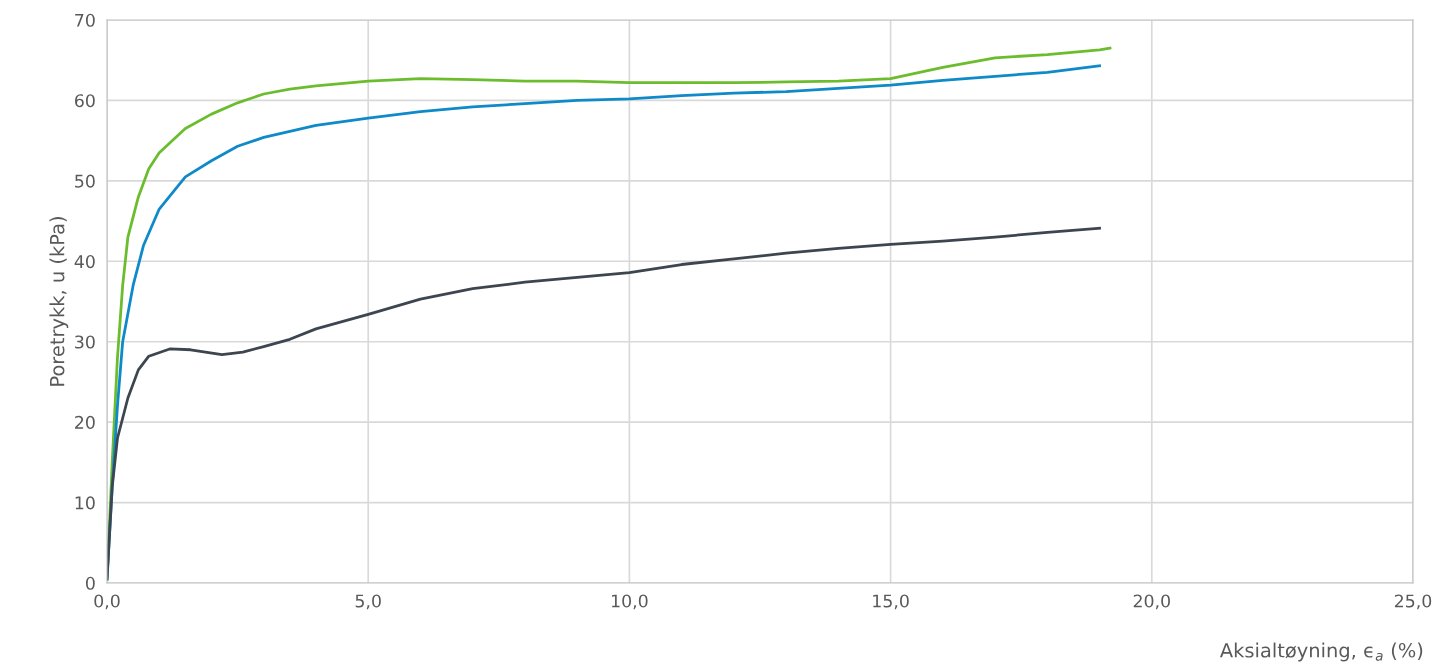 The image size is (1453, 670). I want to click on y-tick-label: 50, so click(85, 181).